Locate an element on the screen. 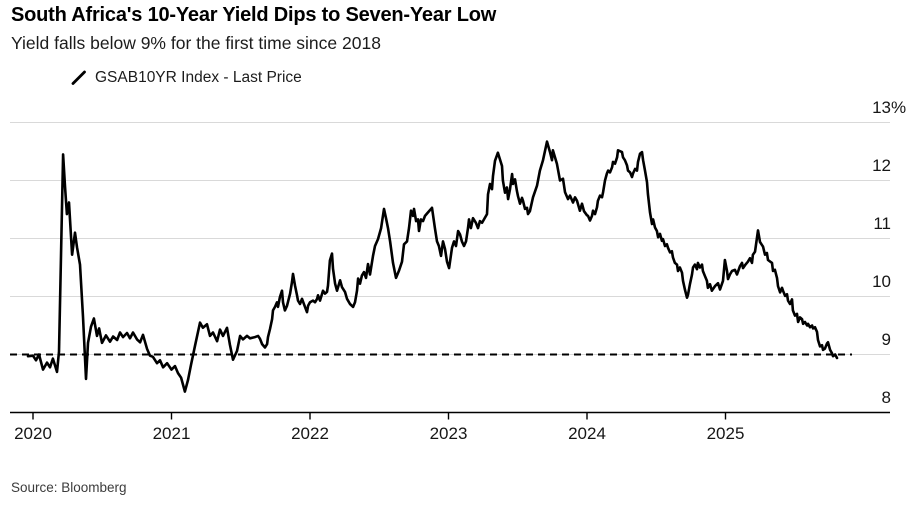 This screenshot has height=514, width=918. x-axis-tick-label: 2020 is located at coordinates (33, 433).